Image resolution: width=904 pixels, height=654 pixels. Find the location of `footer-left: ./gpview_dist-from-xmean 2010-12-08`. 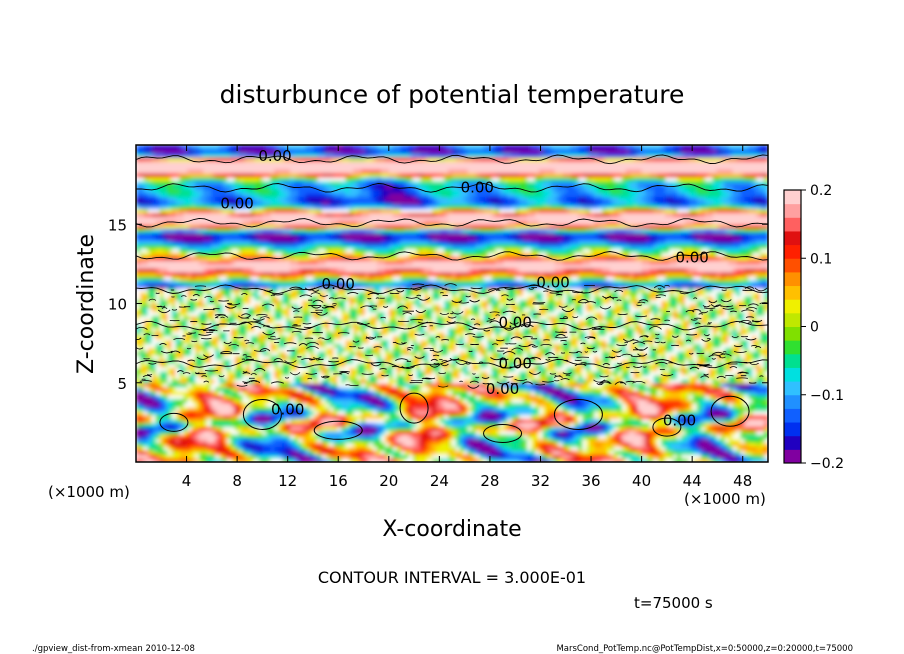

footer-left: ./gpview_dist-from-xmean 2010-12-08 is located at coordinates (113, 649).